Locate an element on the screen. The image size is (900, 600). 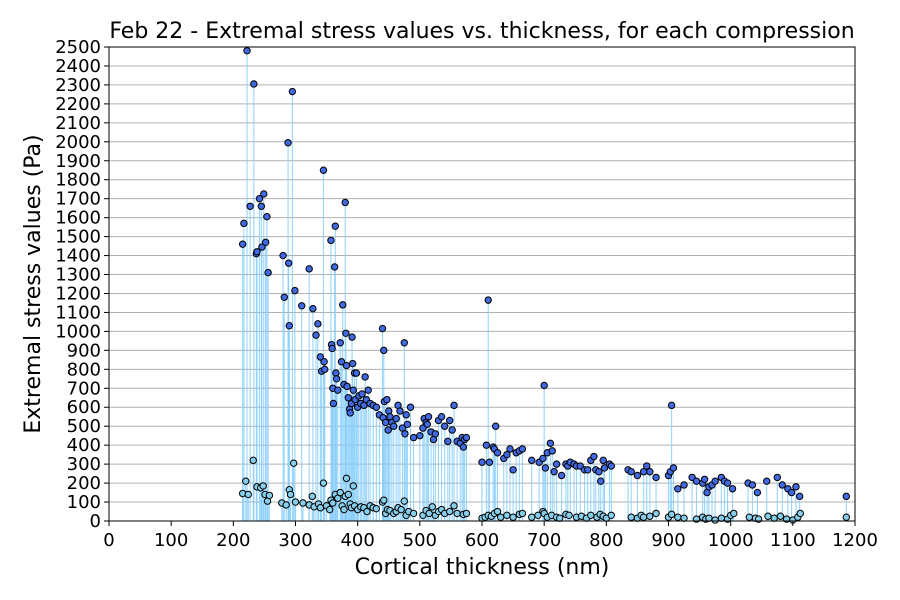
x-tick-label: 1000 is located at coordinates (731, 540).